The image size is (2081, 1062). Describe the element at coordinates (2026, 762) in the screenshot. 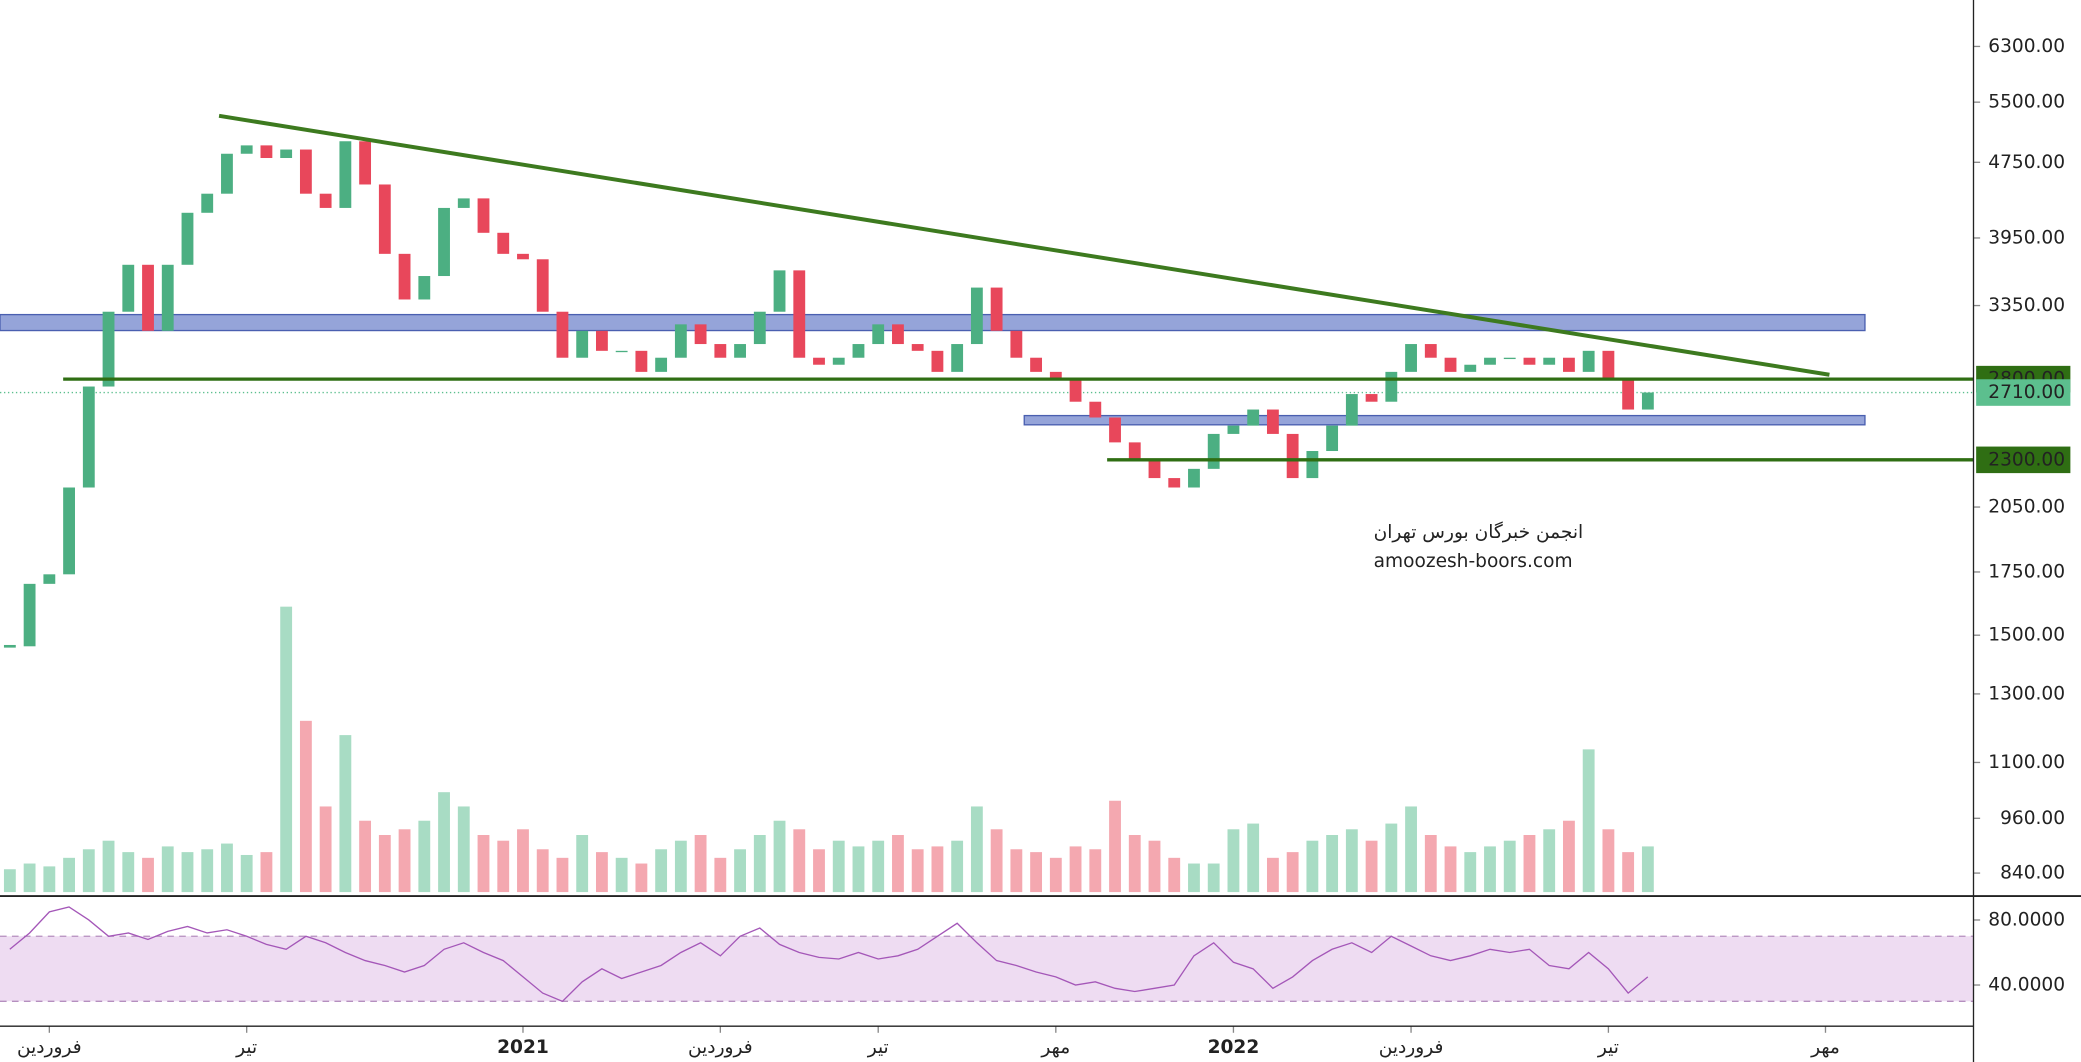

I see `y-tick-label: 1100.00` at that location.